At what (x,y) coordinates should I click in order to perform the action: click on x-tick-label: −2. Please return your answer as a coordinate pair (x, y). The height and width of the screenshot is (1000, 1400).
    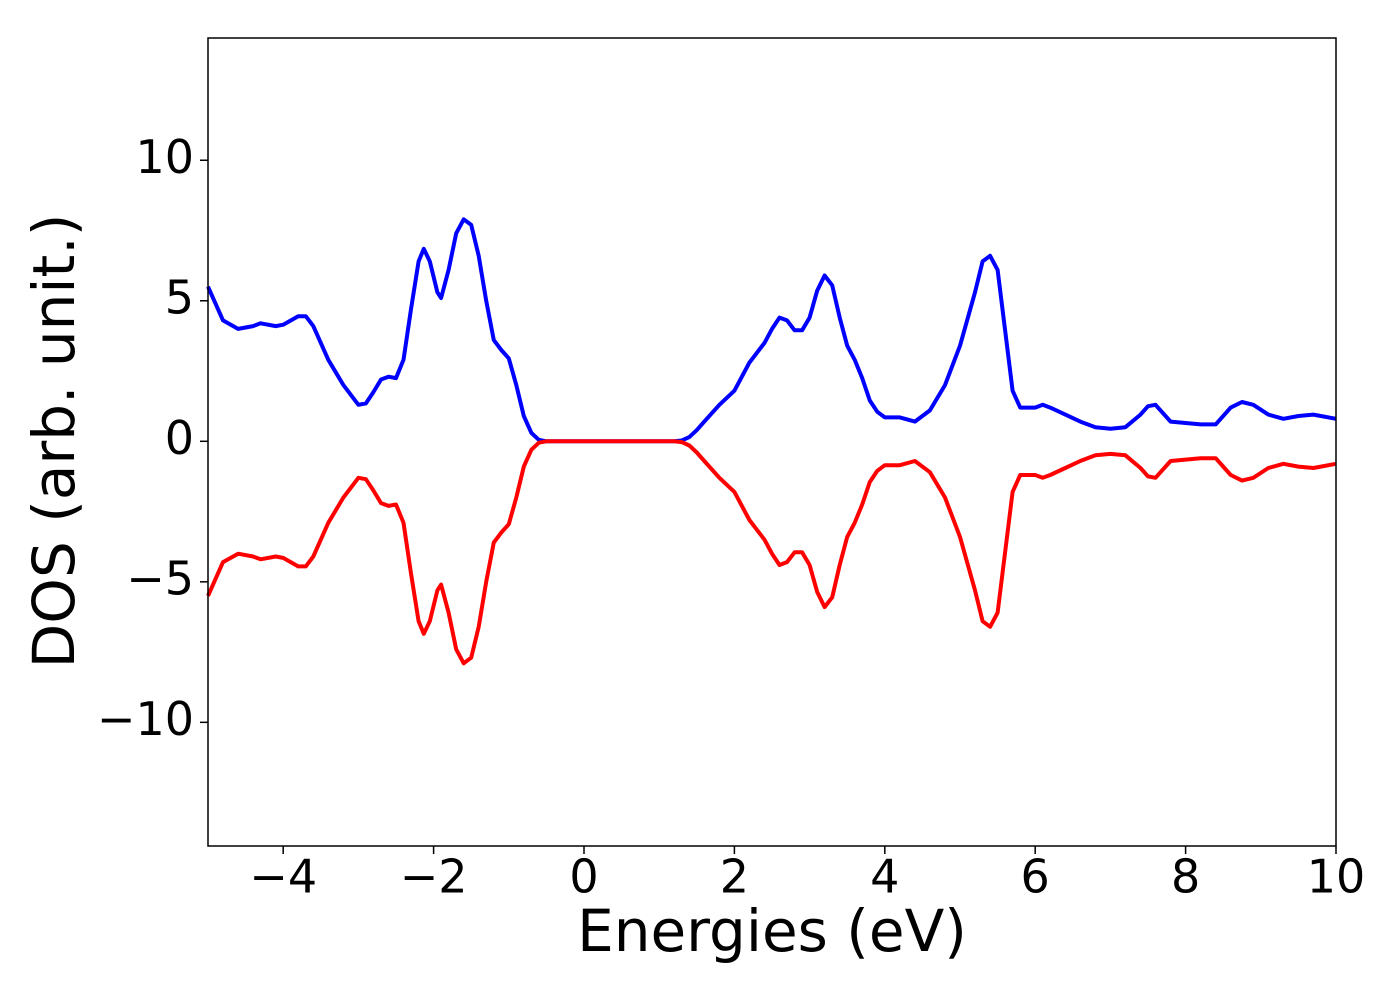
    Looking at the image, I should click on (434, 877).